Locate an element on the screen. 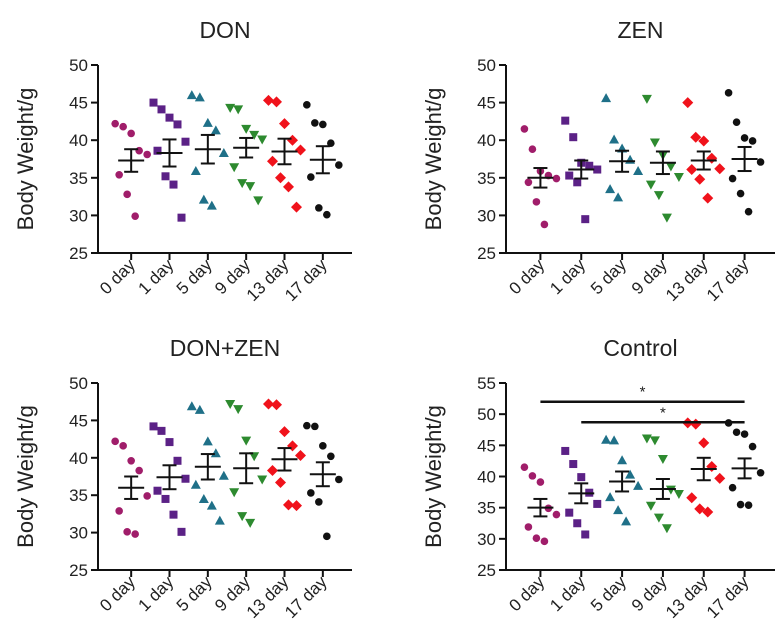 The image size is (775, 627). panel-title: DON is located at coordinates (224, 30).